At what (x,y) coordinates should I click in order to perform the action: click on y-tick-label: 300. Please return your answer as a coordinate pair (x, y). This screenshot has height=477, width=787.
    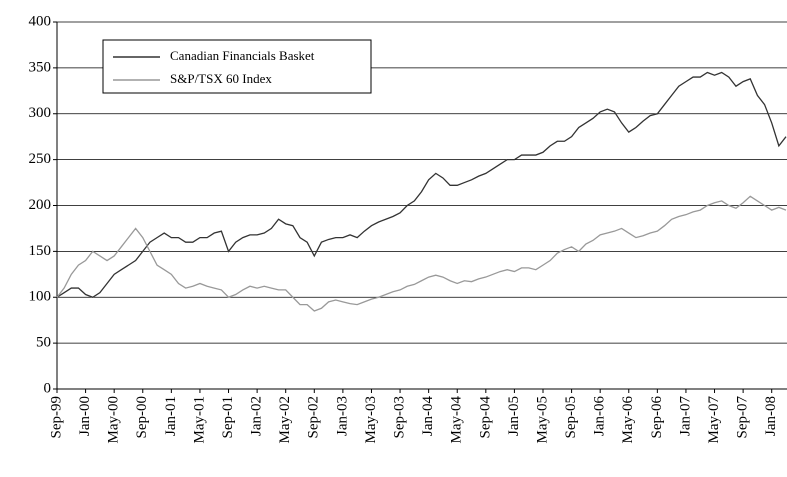
    Looking at the image, I should click on (40, 113).